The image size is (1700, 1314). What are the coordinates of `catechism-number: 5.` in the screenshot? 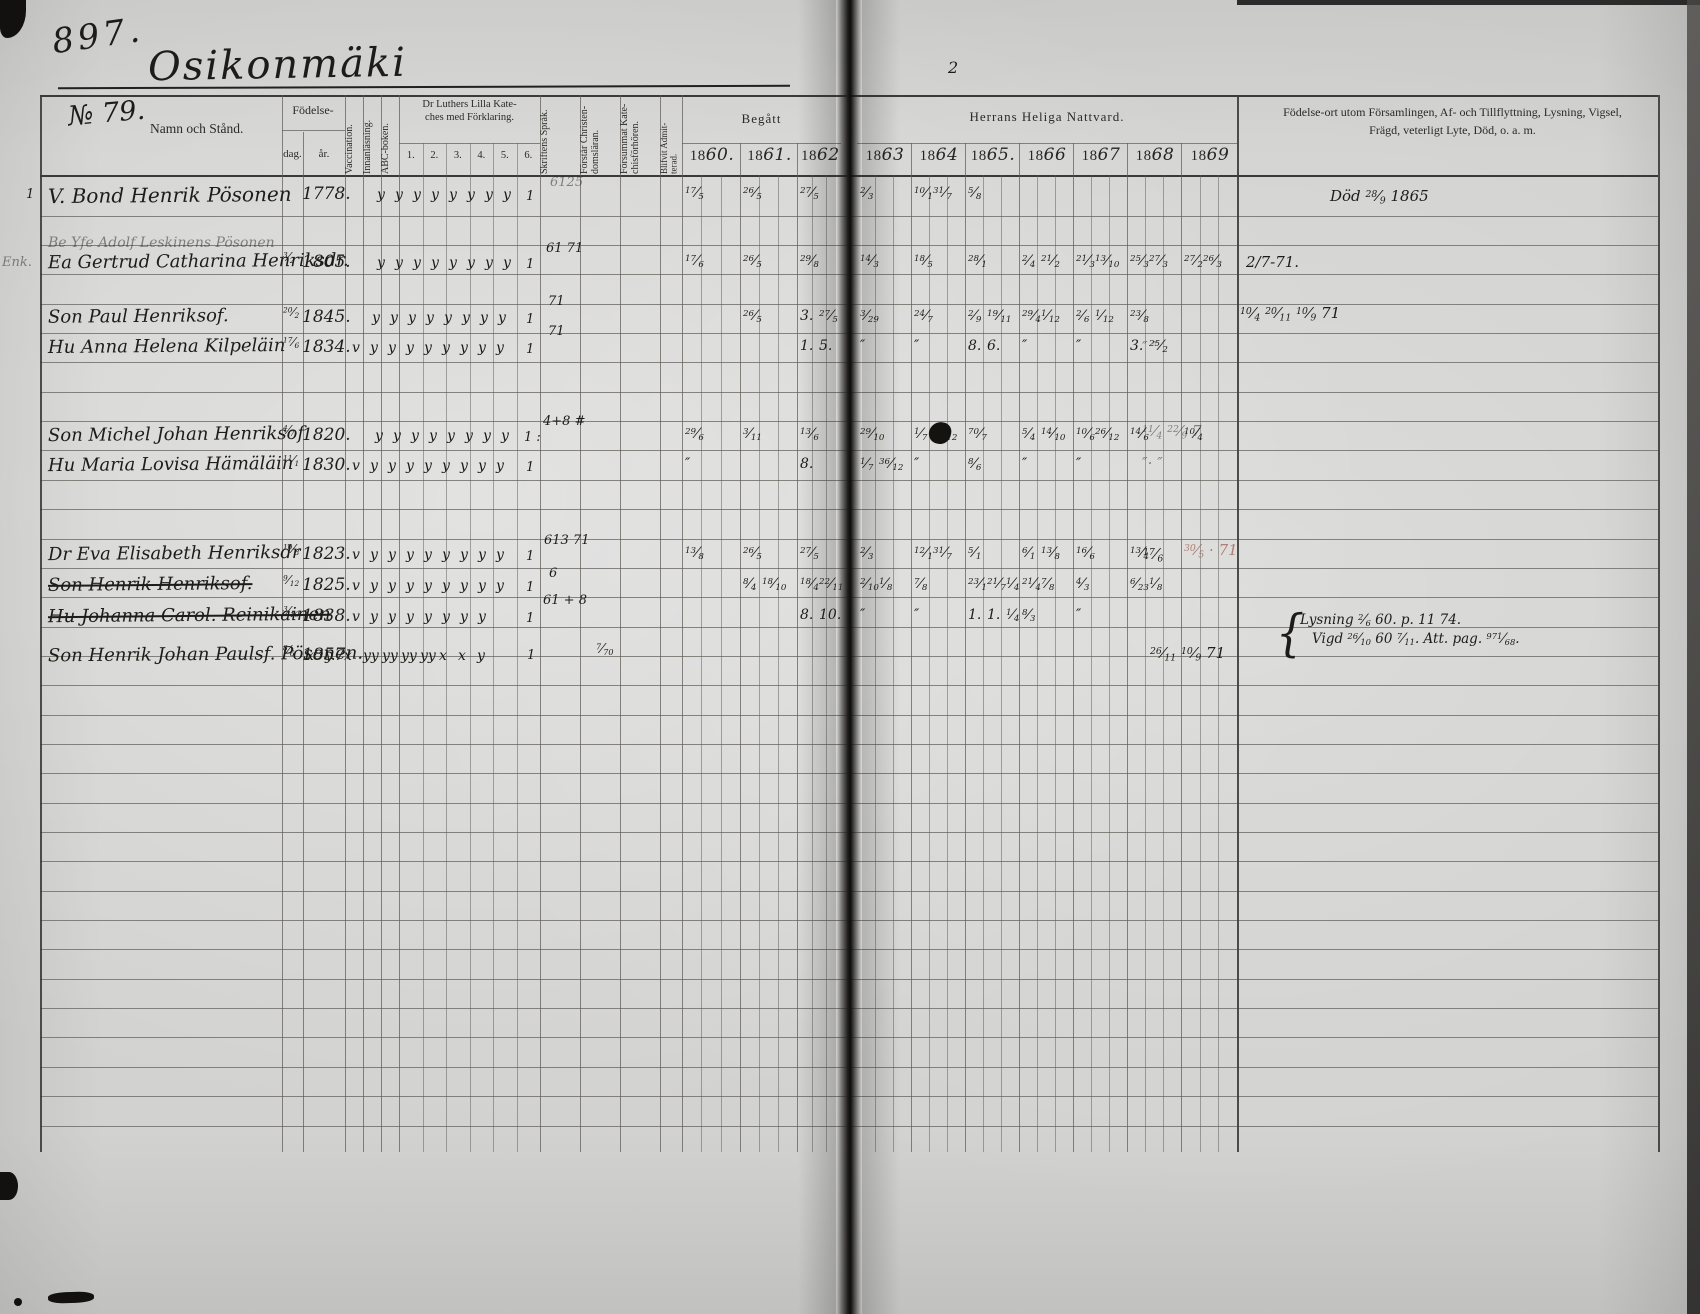 It's located at (504, 155).